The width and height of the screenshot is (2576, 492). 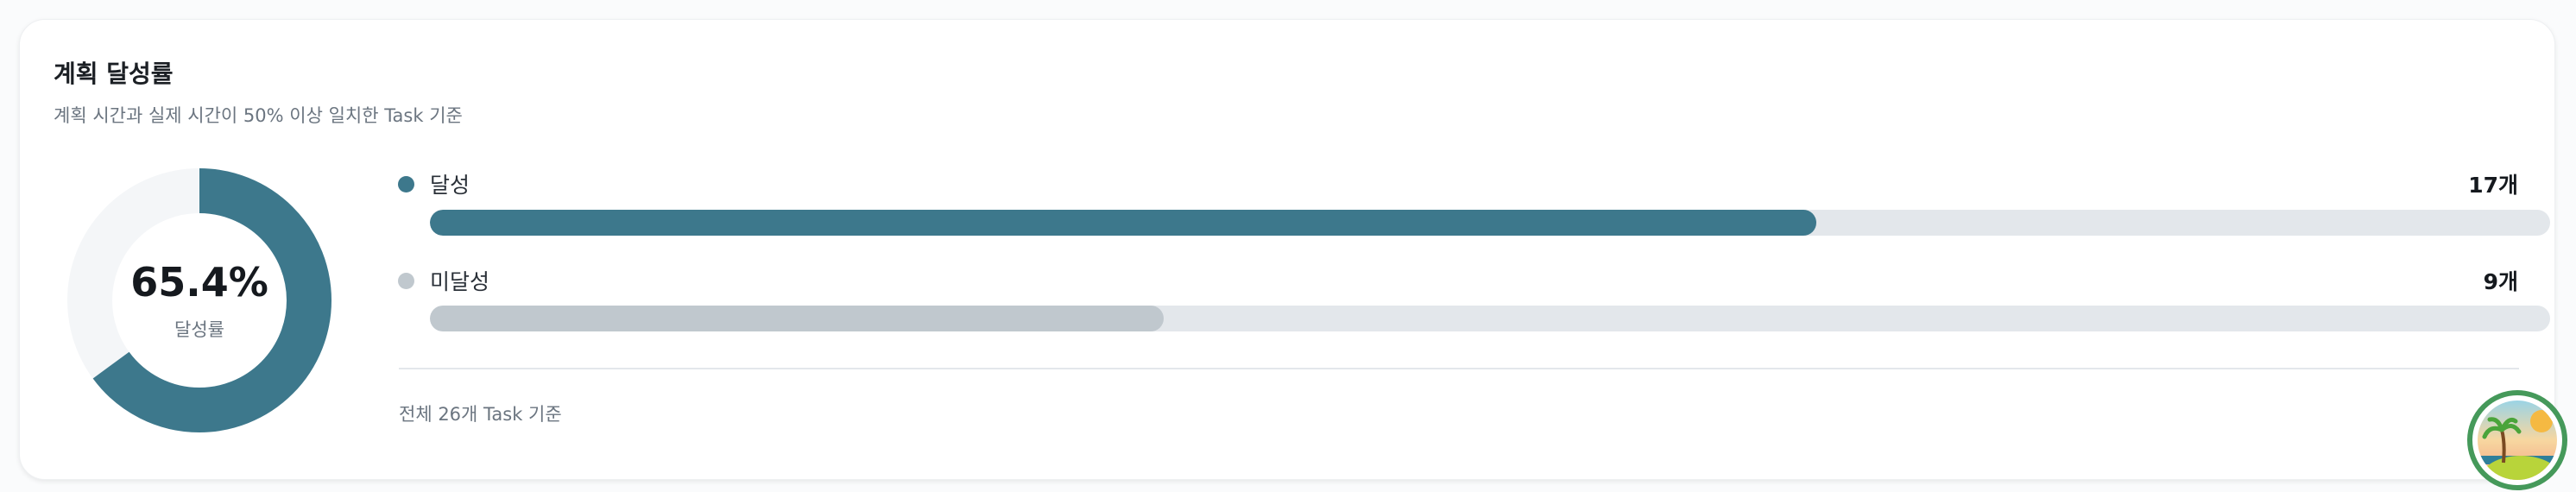 I want to click on not-achieved-dot-icon, so click(x=406, y=281).